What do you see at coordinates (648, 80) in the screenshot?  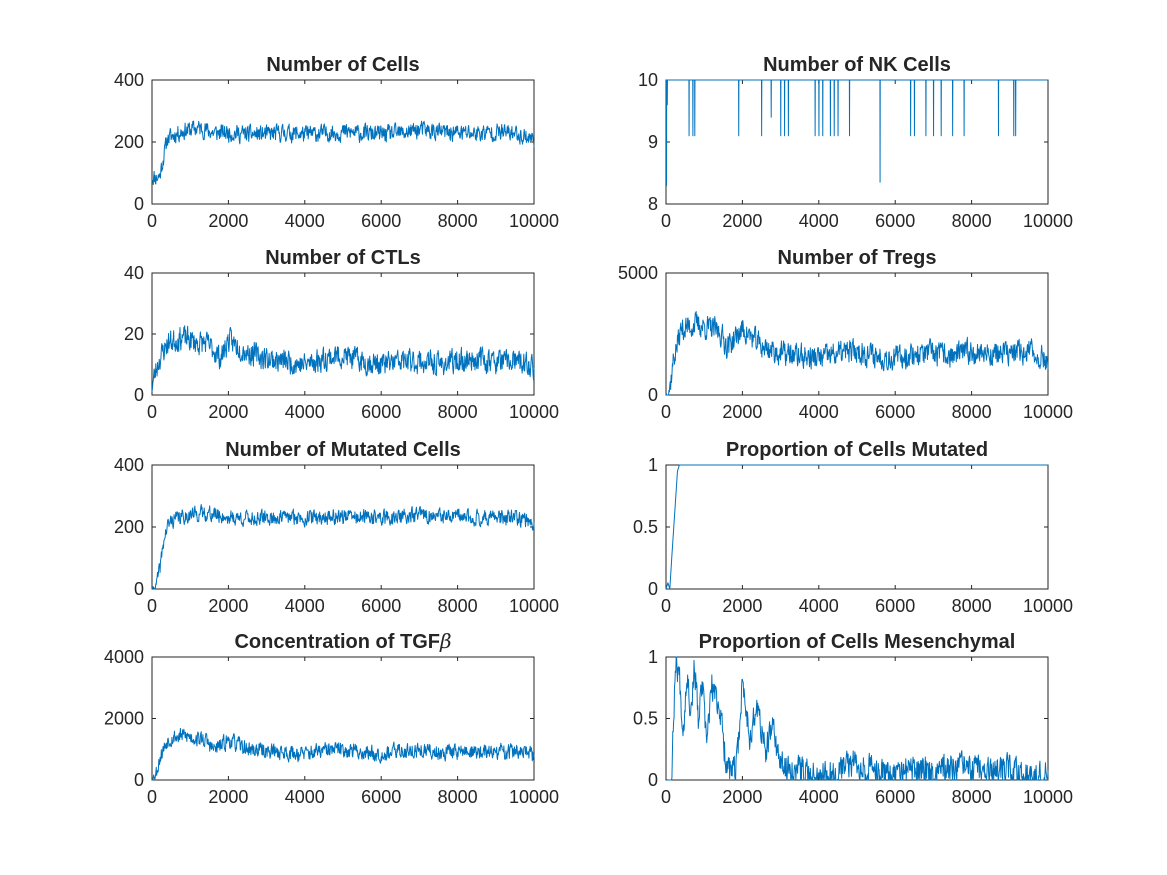 I see `y-tick-label: 10` at bounding box center [648, 80].